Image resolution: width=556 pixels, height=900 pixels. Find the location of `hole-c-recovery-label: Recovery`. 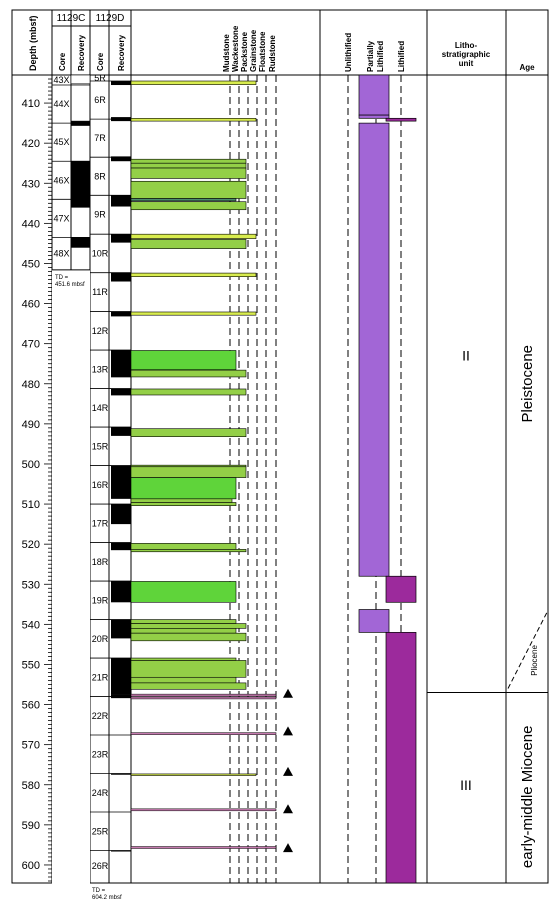

hole-c-recovery-label: Recovery is located at coordinates (81, 52).